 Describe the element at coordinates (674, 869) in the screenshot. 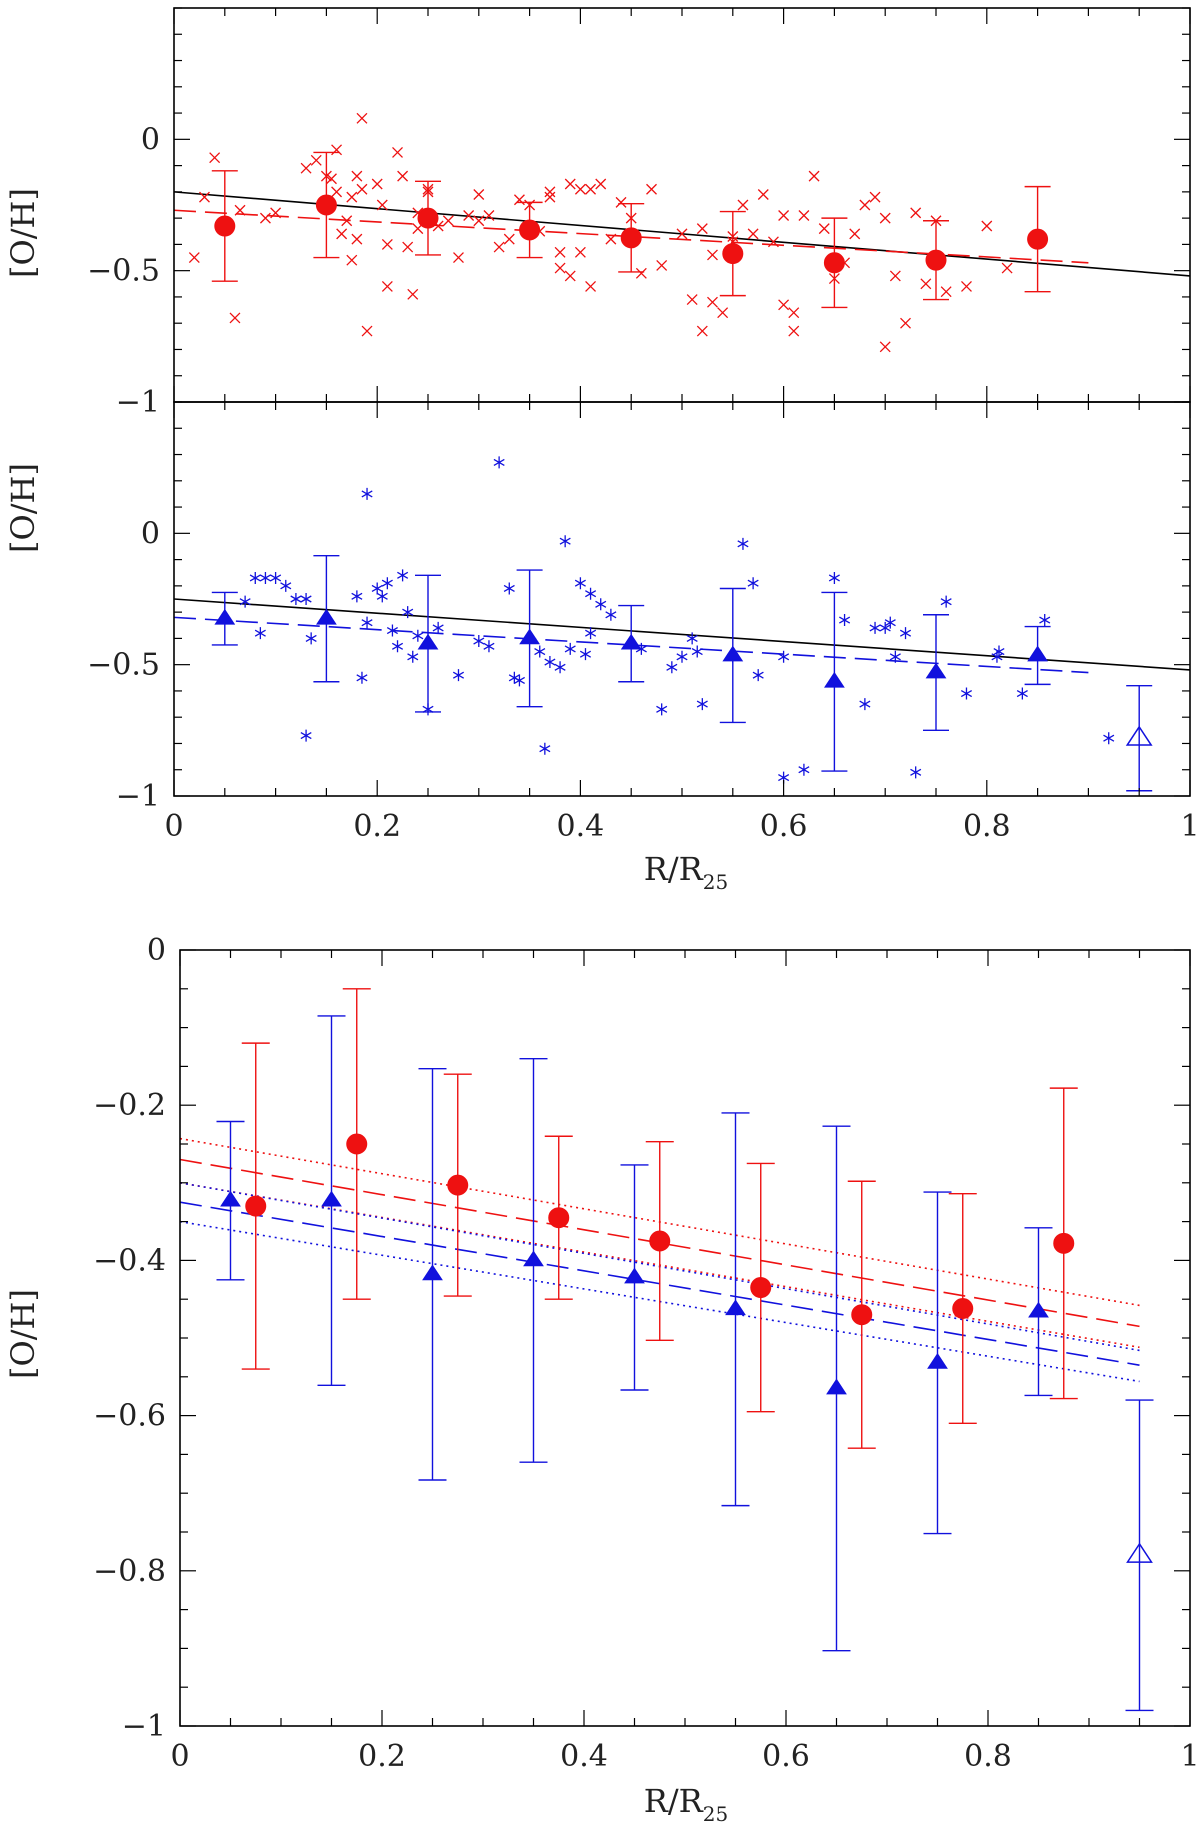

I see `middle-xlabel-main: R/R` at that location.